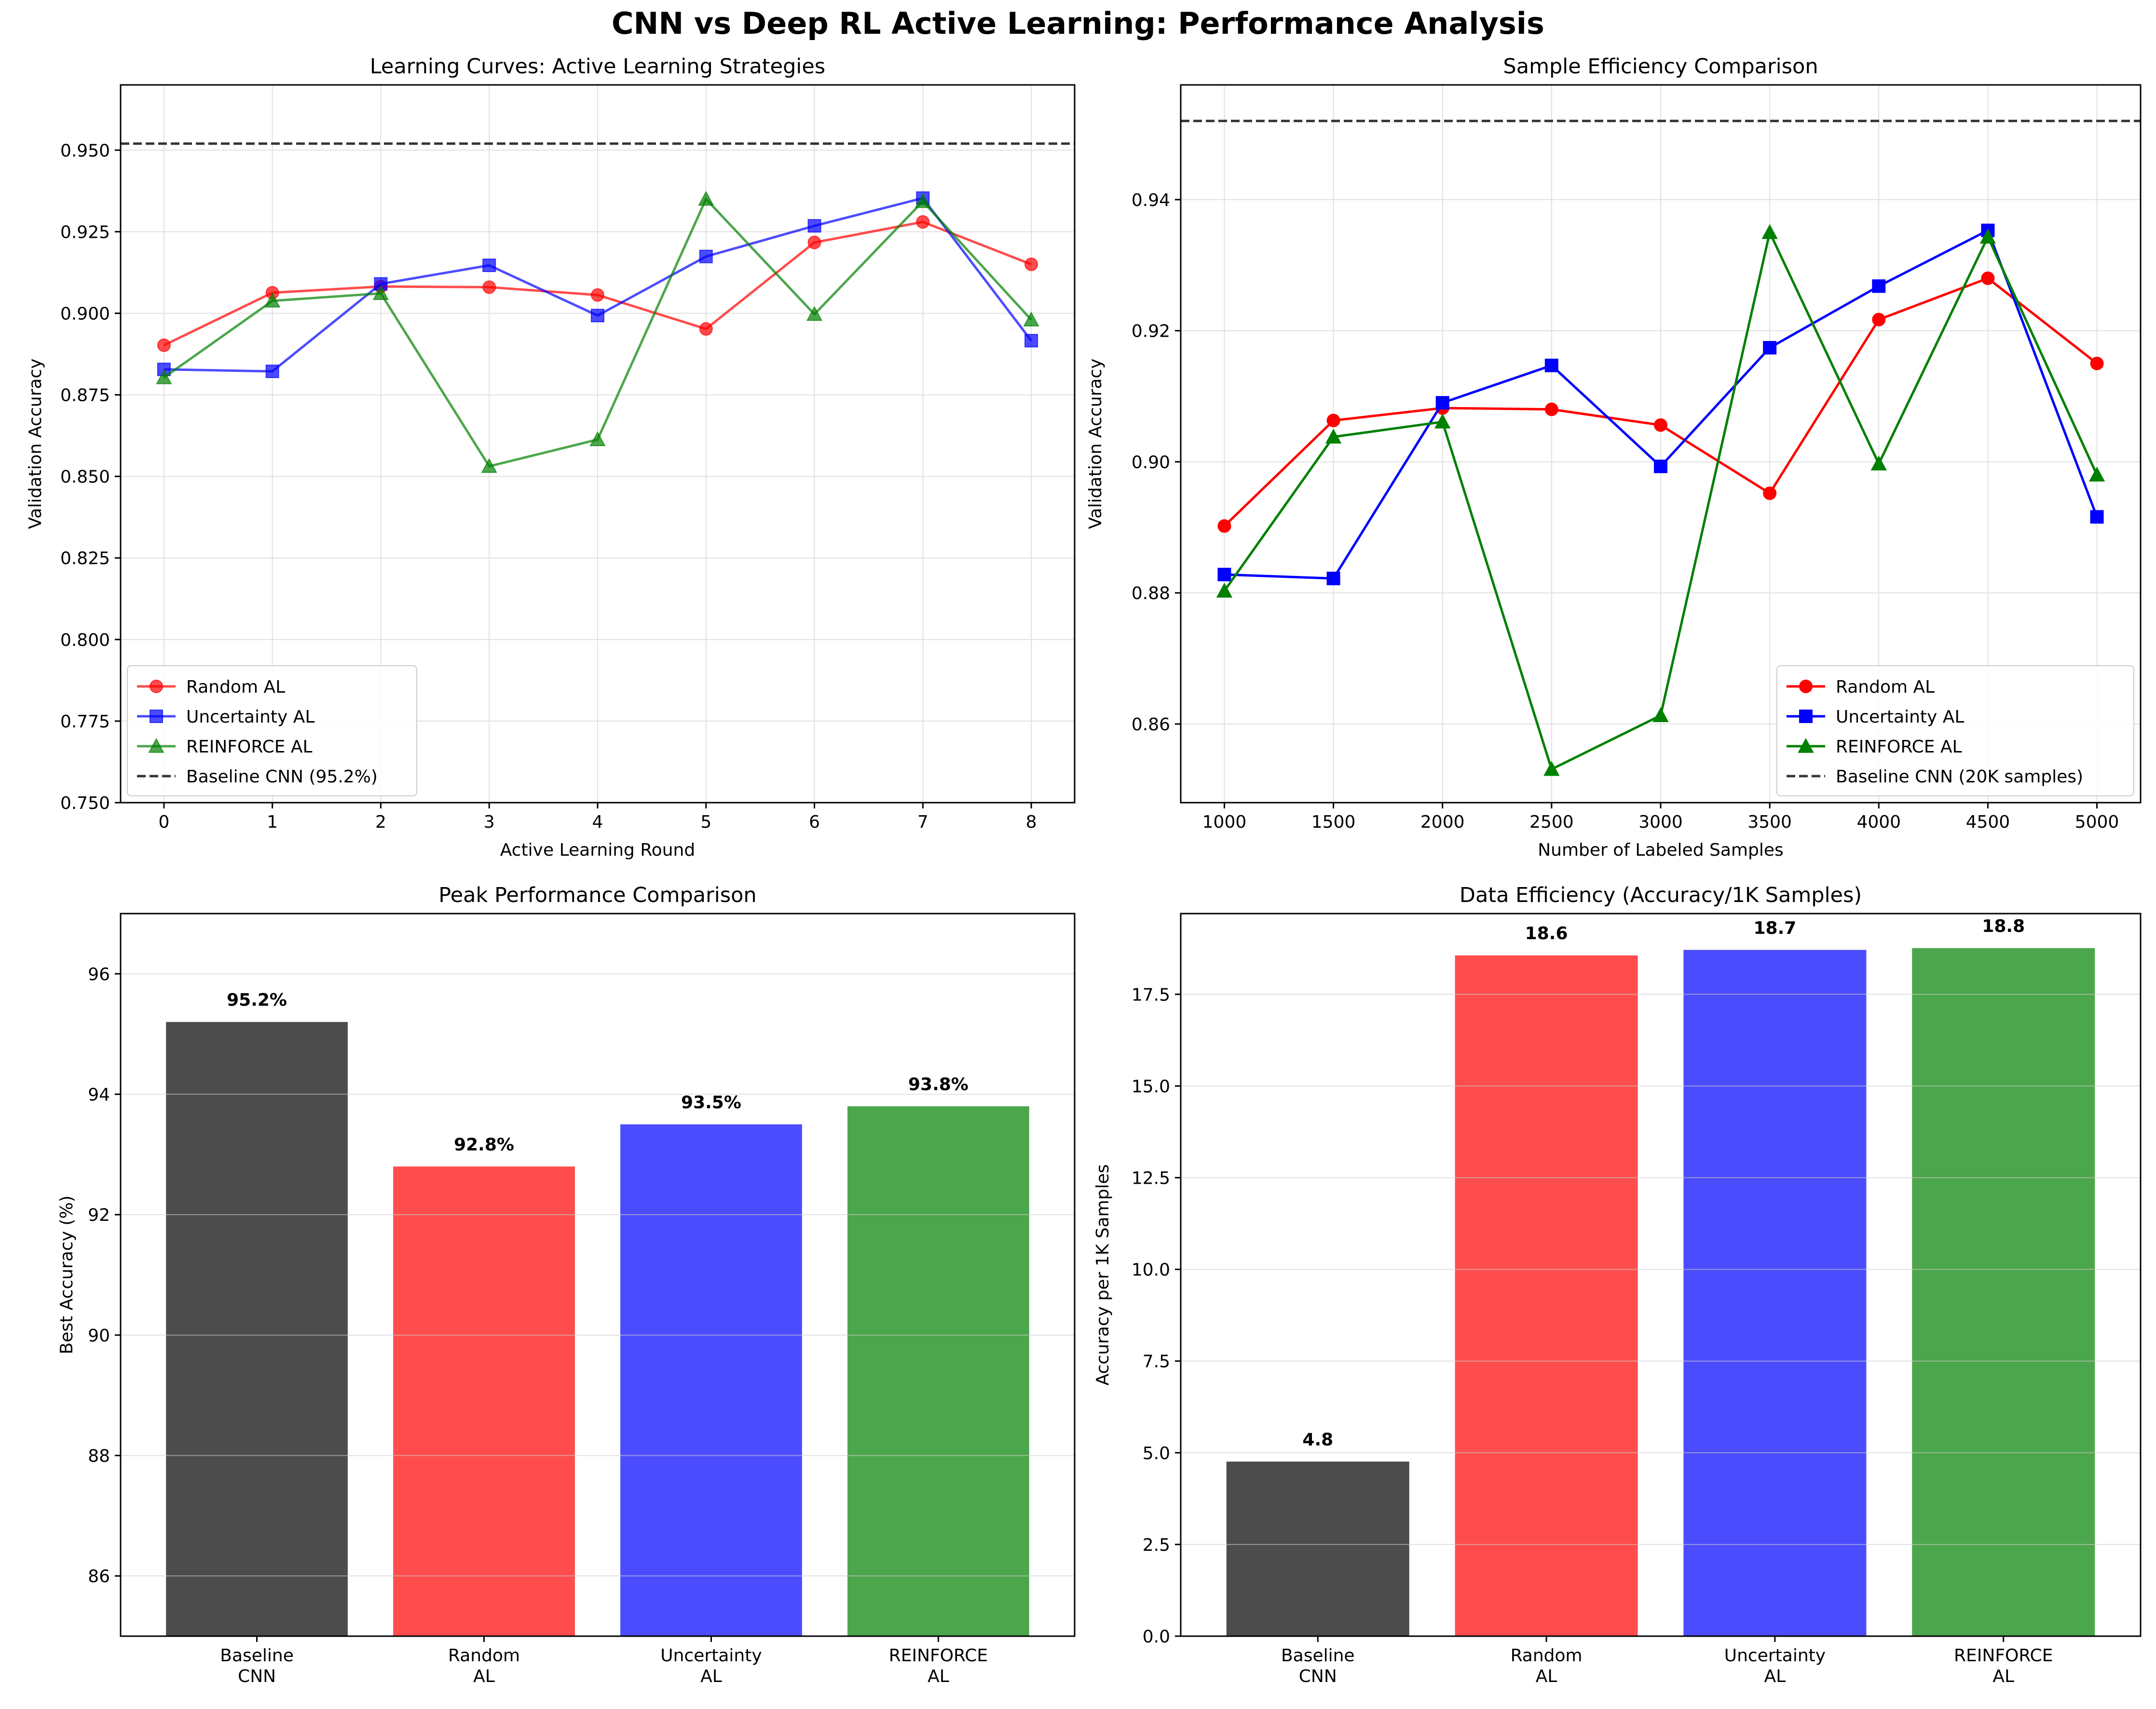  Describe the element at coordinates (938, 1084) in the screenshot. I see `bar-value-label: 93.8%` at that location.